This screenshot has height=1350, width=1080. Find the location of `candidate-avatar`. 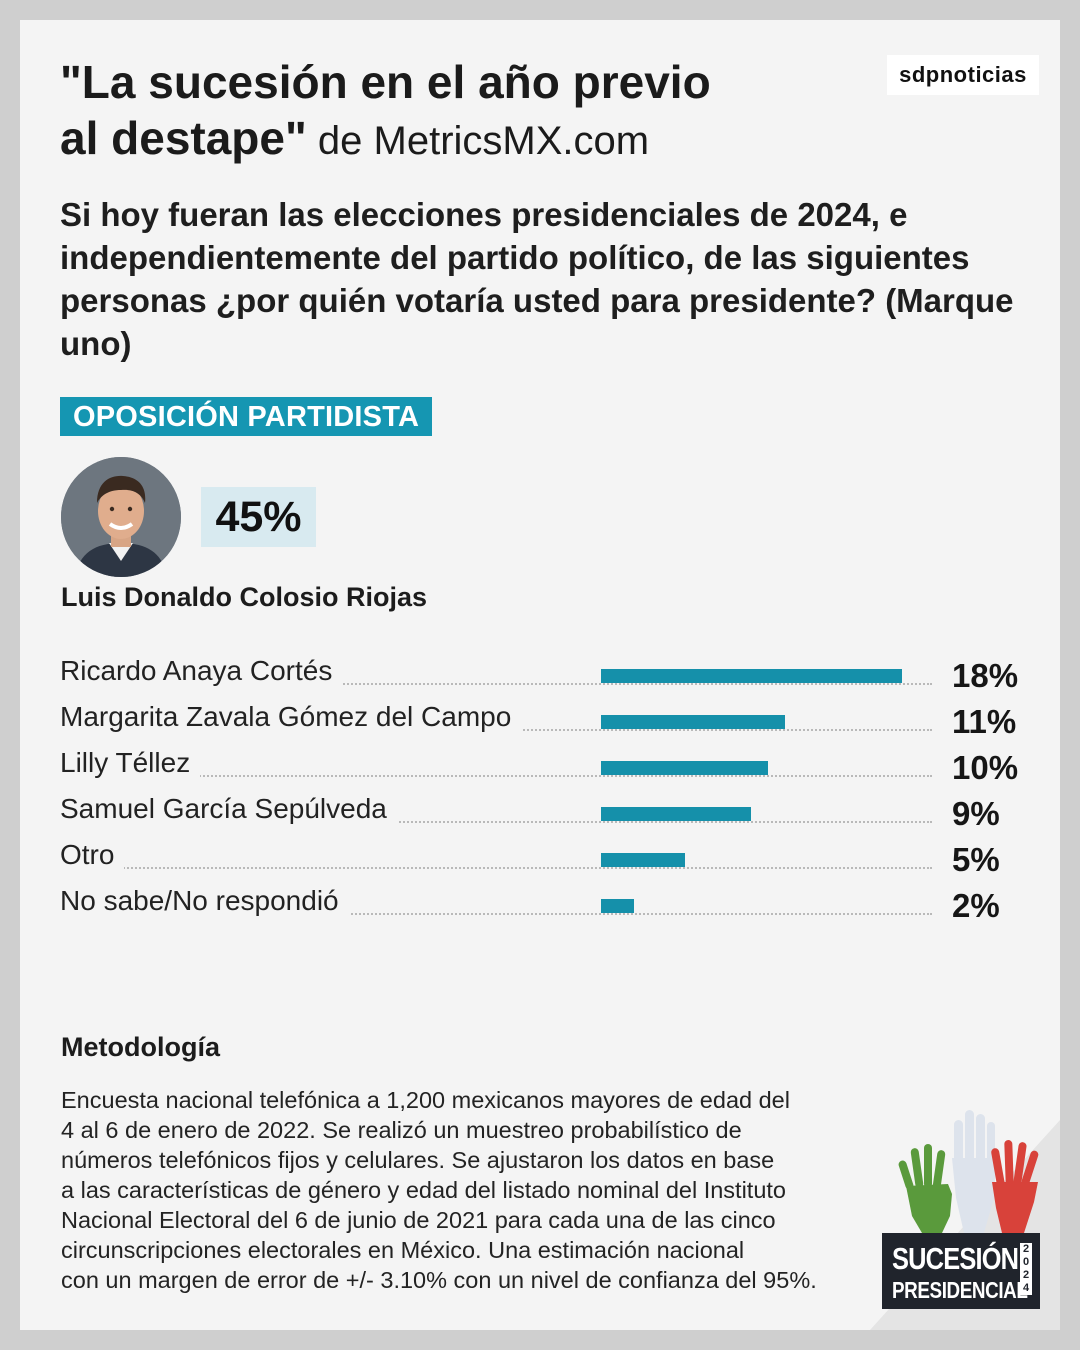

candidate-avatar is located at coordinates (121, 517).